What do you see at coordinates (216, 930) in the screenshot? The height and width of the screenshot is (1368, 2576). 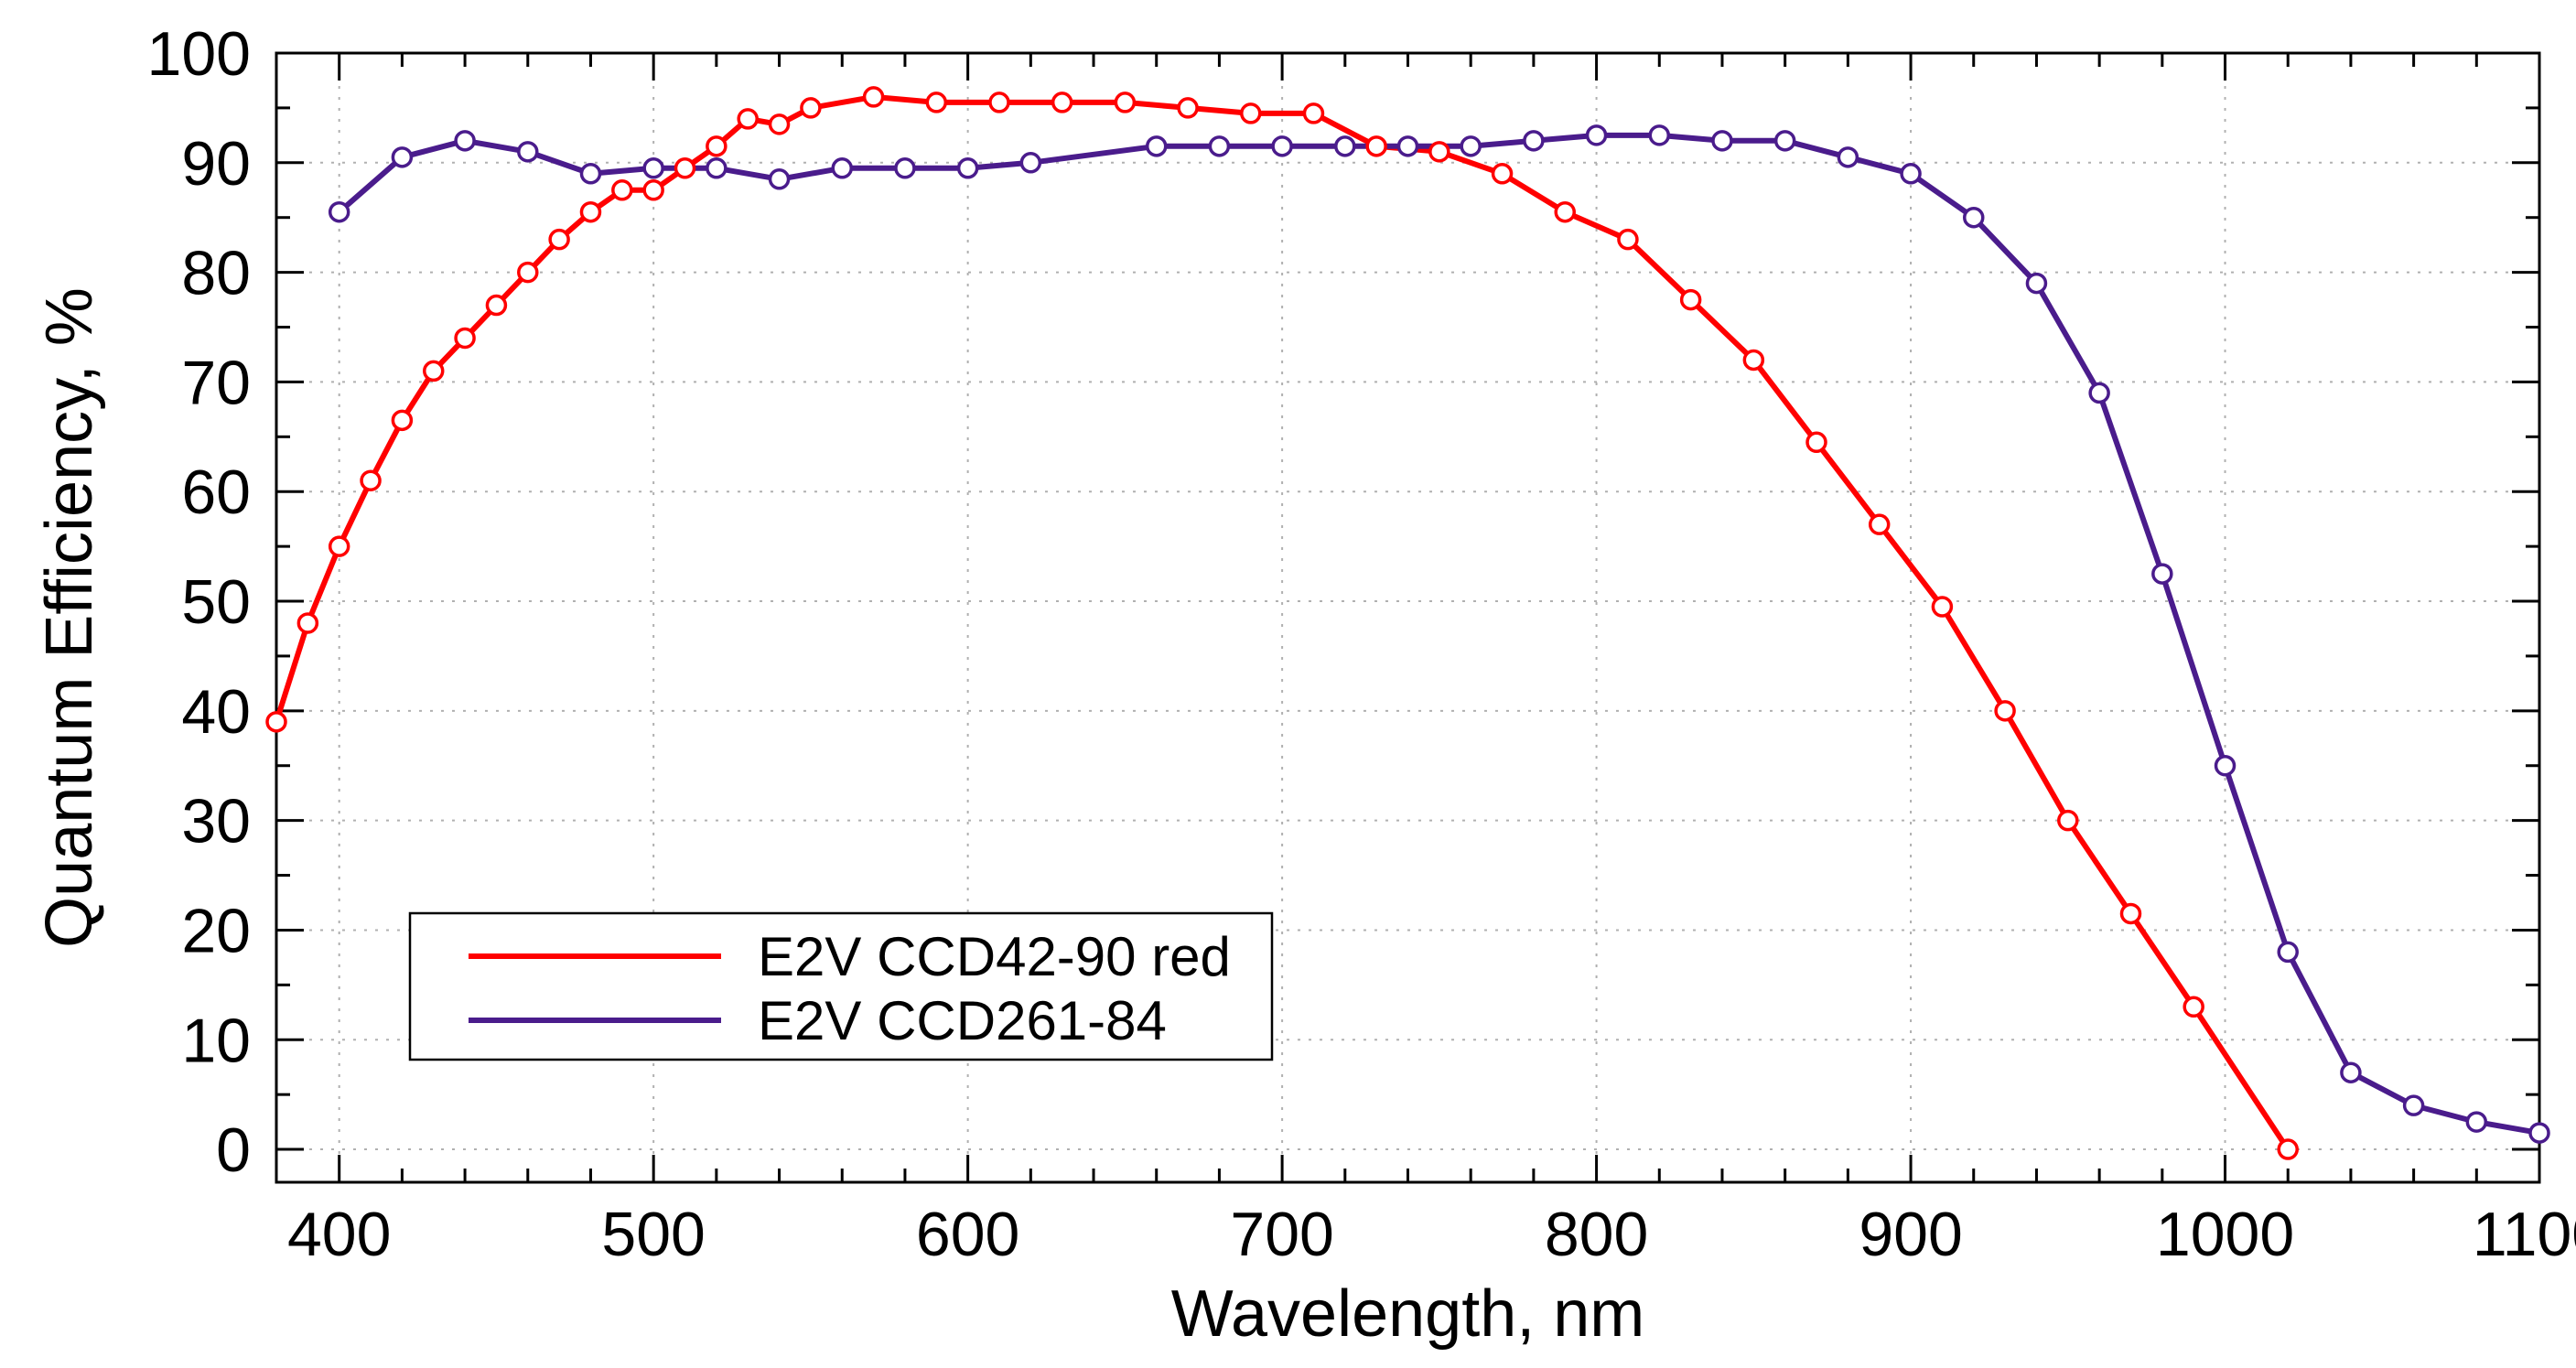 I see `y-tick-label: 20` at bounding box center [216, 930].